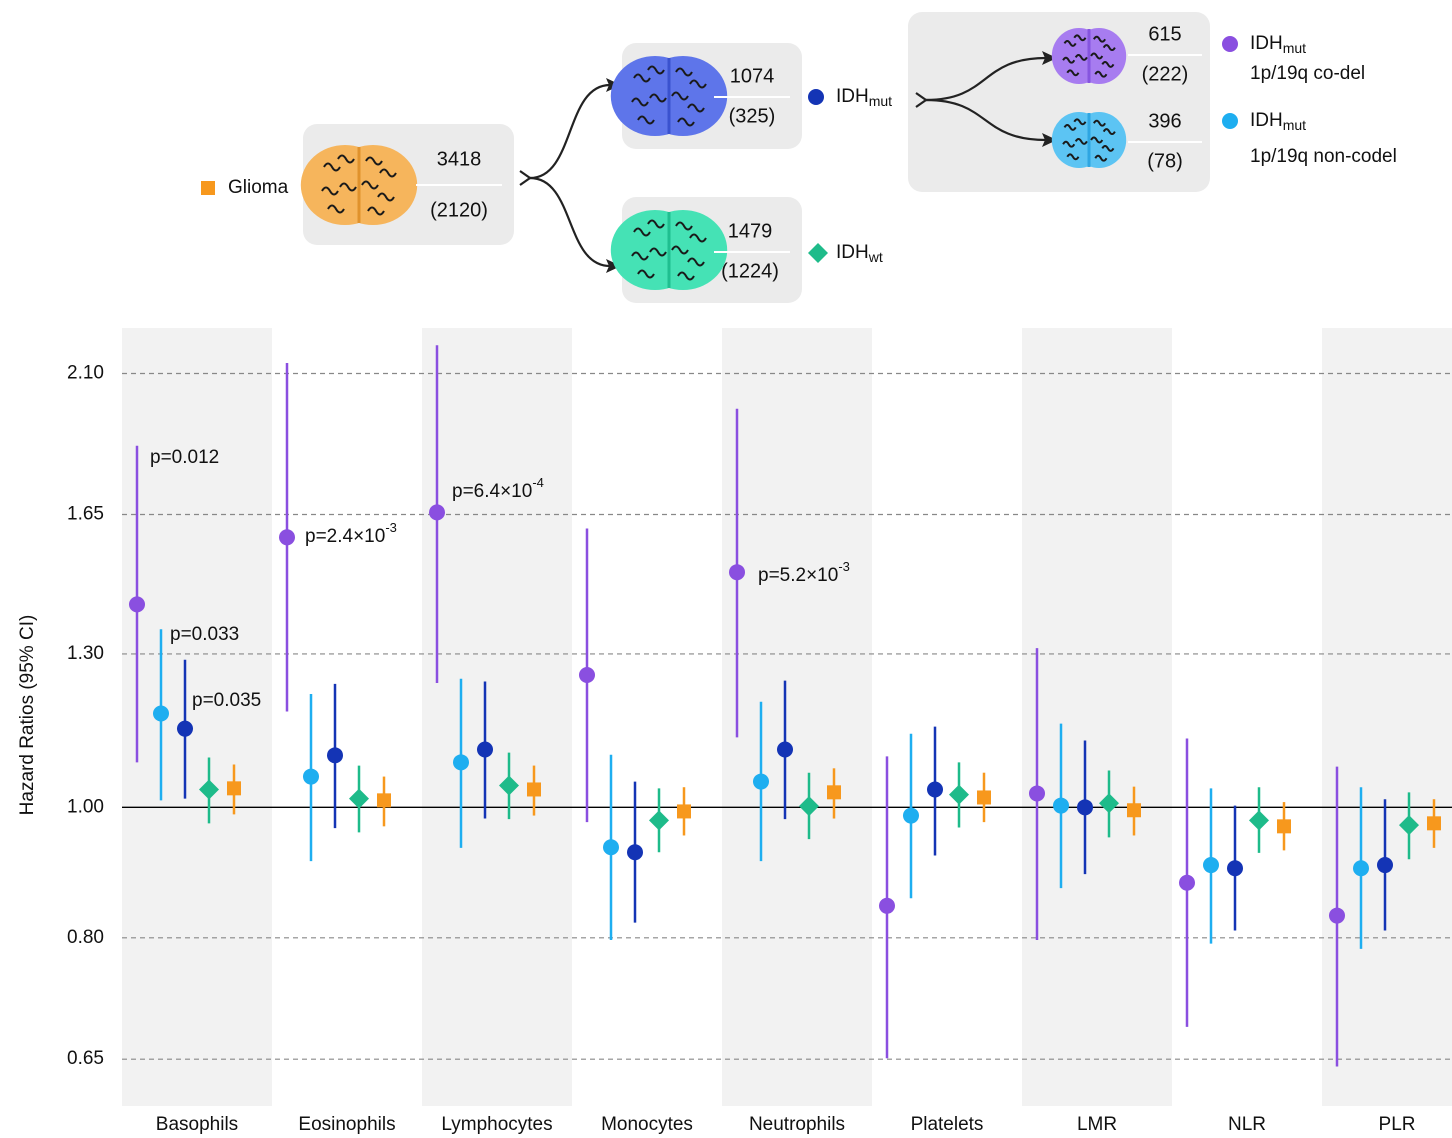  I want to click on node-count: 1074, so click(752, 76).